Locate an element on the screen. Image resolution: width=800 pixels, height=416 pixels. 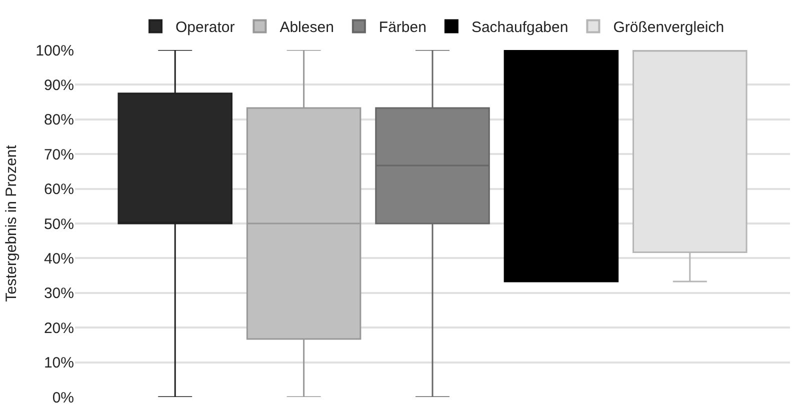
y-tick-label: 90% is located at coordinates (59, 85).